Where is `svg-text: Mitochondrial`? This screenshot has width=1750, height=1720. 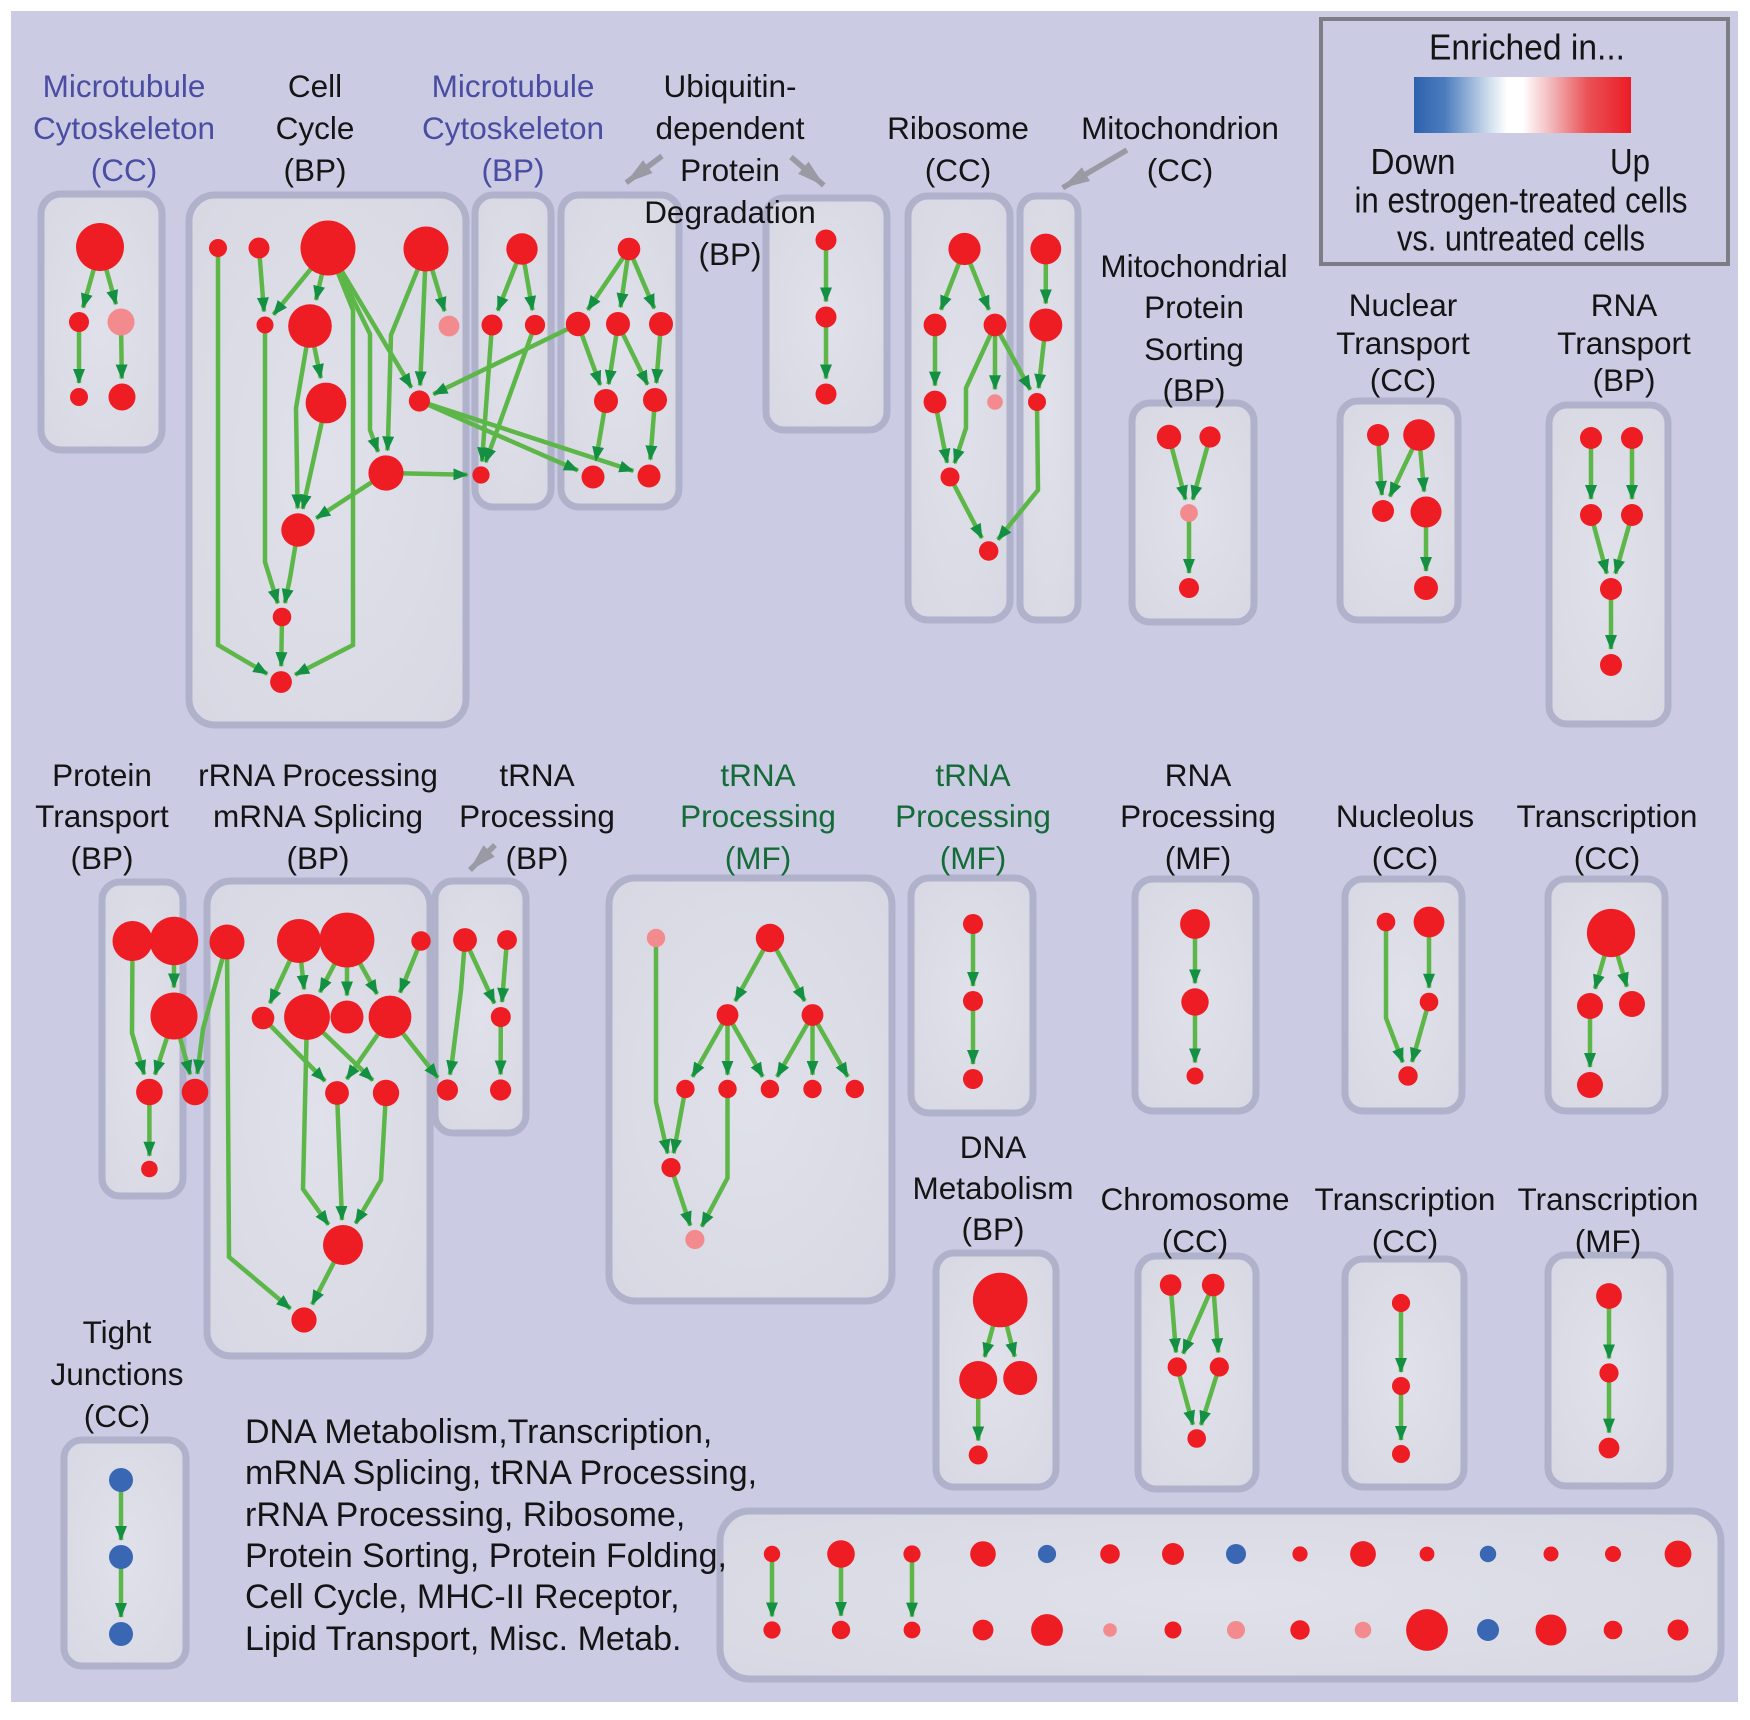
svg-text: Mitochondrial is located at coordinates (1193, 266).